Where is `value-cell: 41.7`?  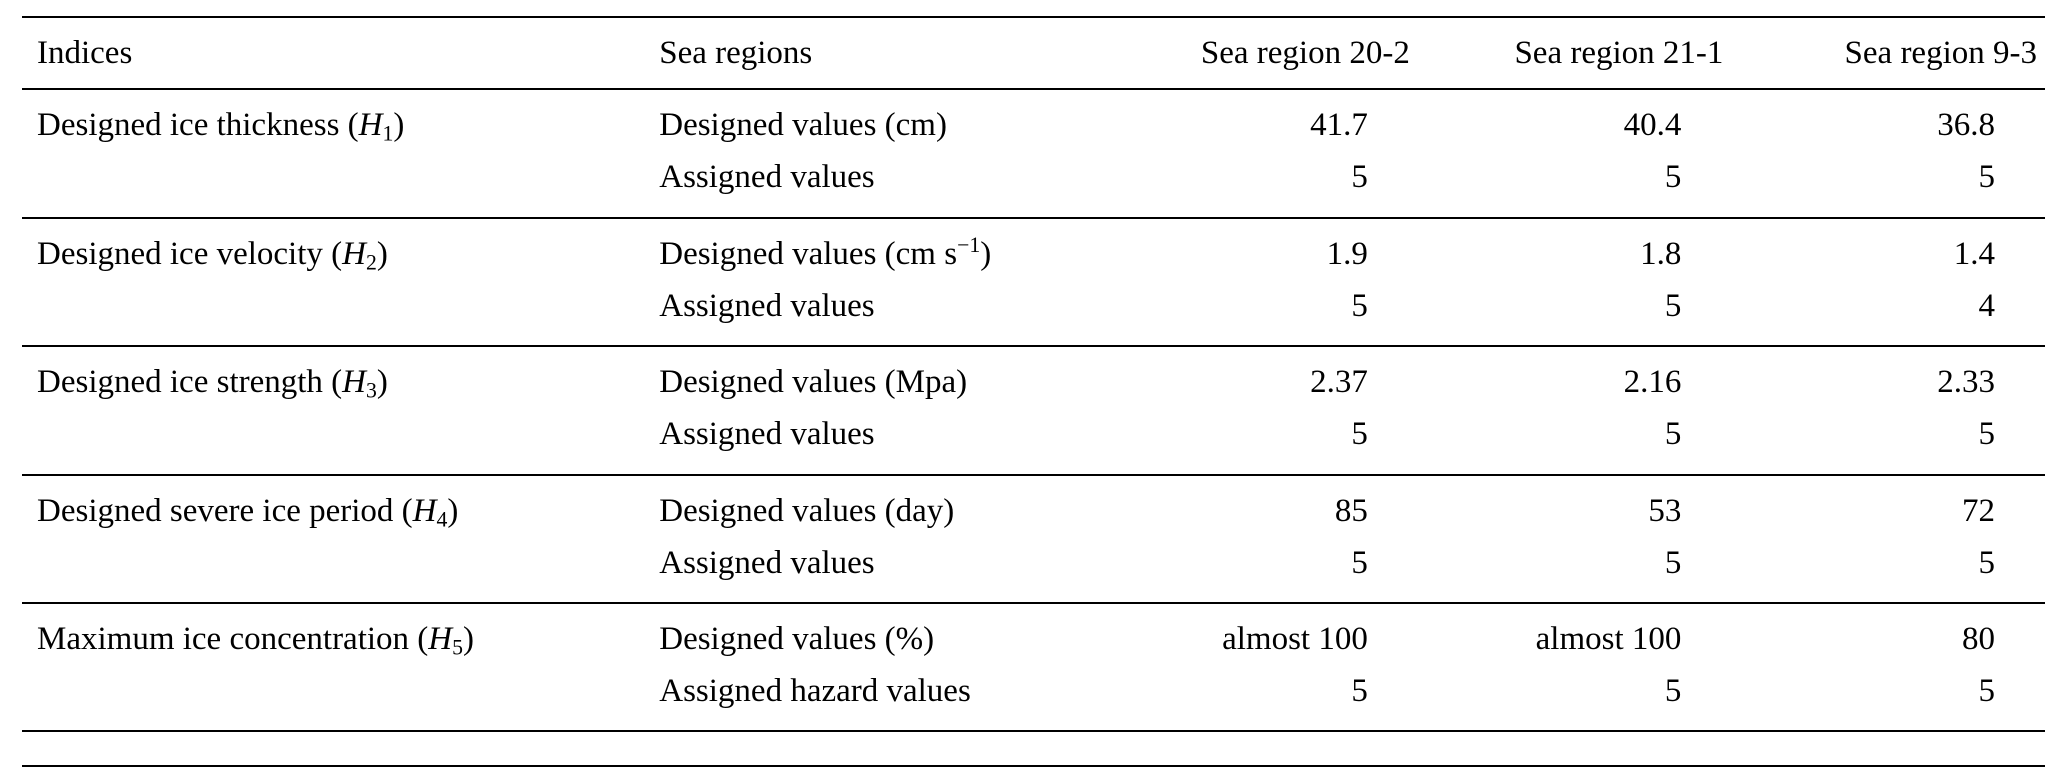 value-cell: 41.7 is located at coordinates (1339, 125).